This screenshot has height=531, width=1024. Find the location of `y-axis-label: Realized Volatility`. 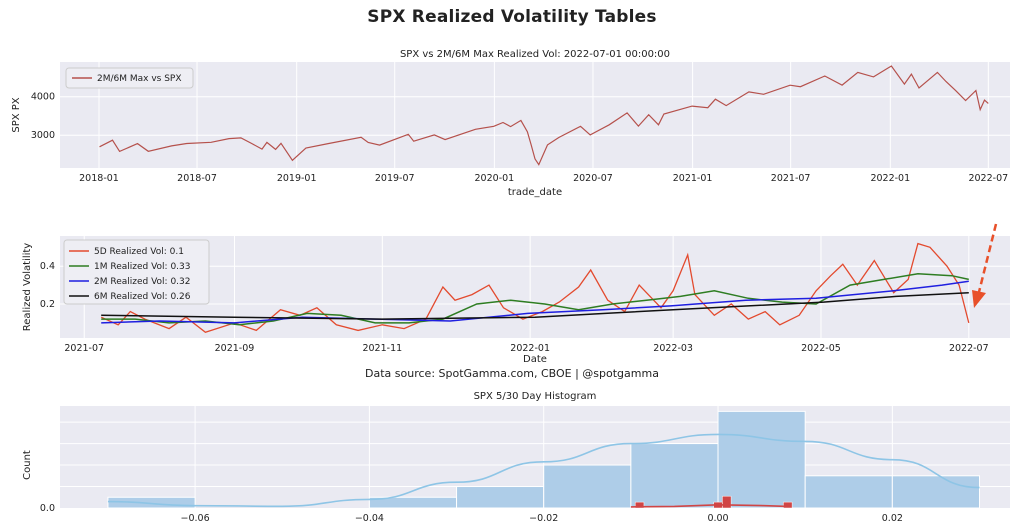

y-axis-label: Realized Volatility is located at coordinates (27, 287).